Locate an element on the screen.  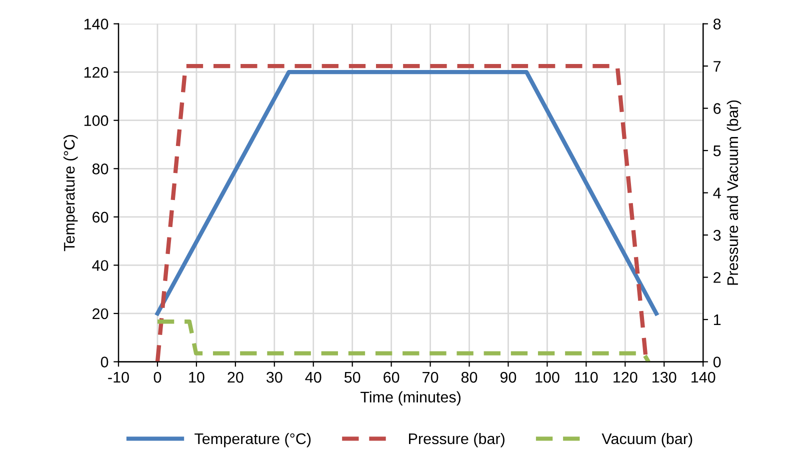
legend-label: Vacuum (bar) is located at coordinates (647, 440).